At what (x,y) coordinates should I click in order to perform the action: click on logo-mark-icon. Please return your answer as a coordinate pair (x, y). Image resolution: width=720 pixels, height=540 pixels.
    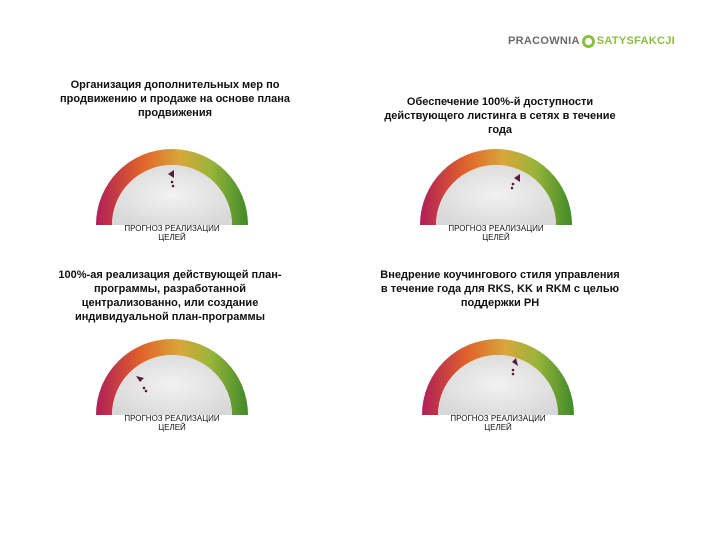
    Looking at the image, I should click on (588, 41).